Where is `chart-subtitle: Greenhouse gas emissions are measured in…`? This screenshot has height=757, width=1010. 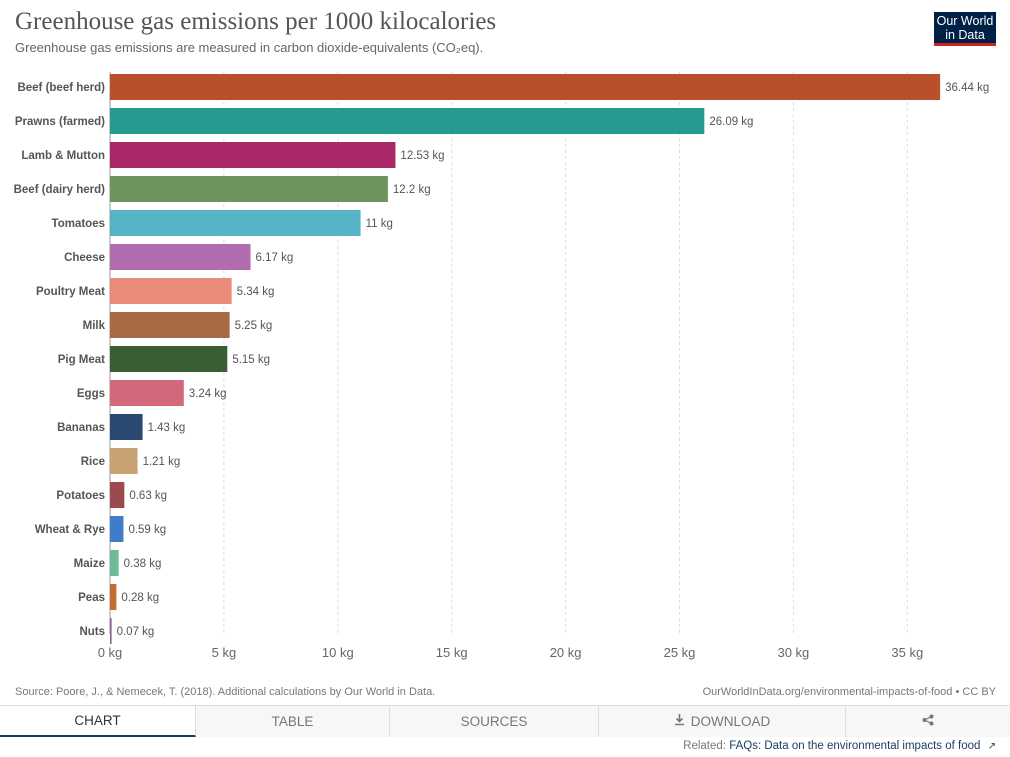
chart-subtitle: Greenhouse gas emissions are measured in… is located at coordinates (249, 47).